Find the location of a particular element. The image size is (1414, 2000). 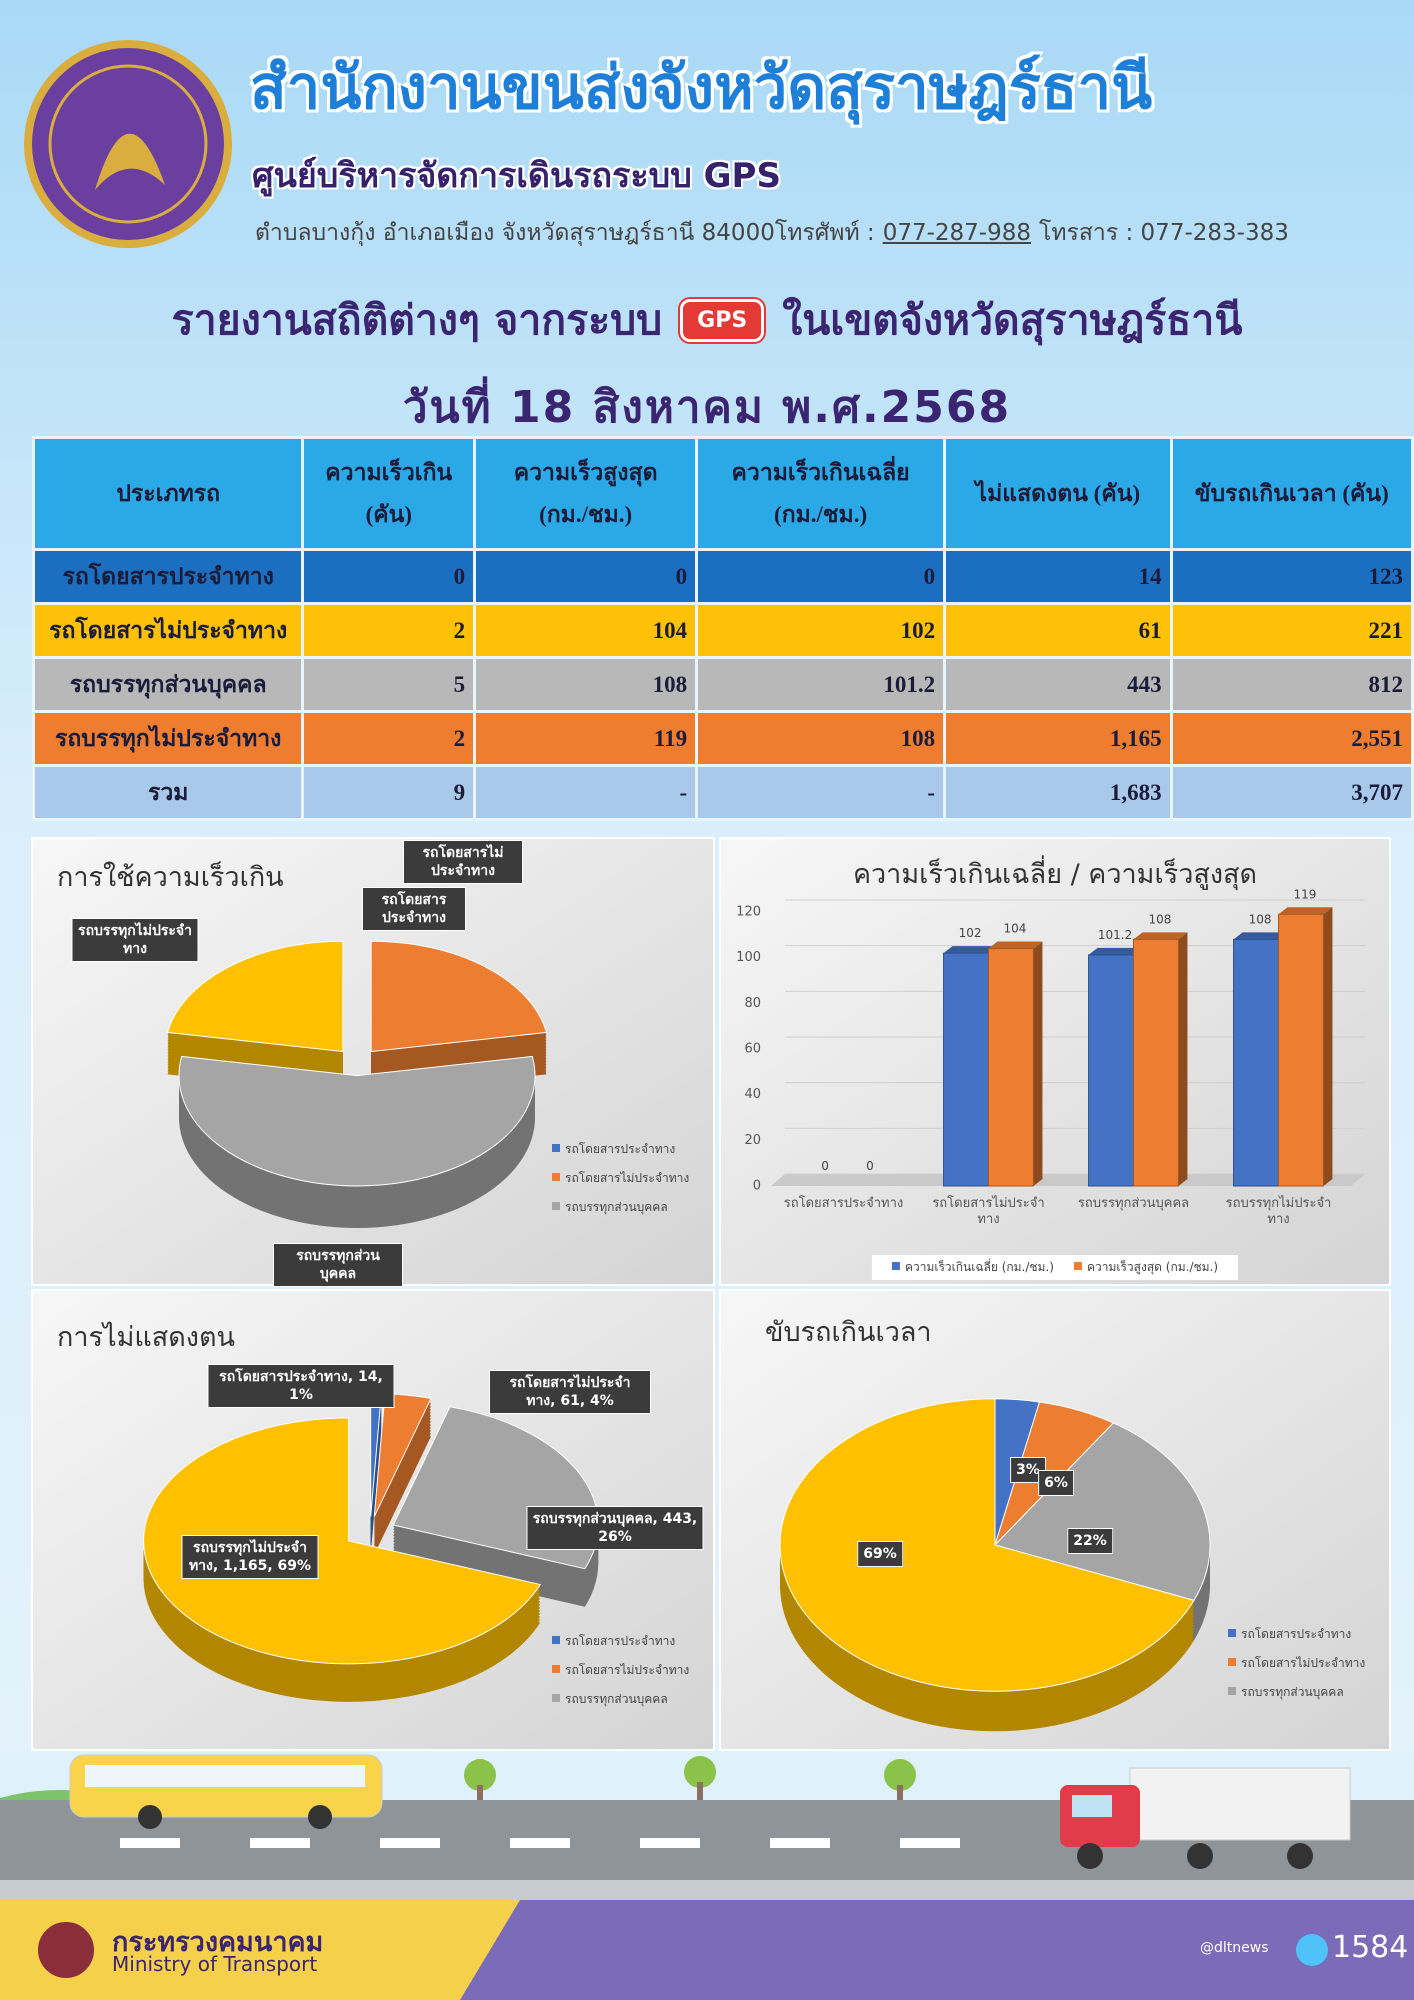

table-cell: 443 is located at coordinates (1058, 684).